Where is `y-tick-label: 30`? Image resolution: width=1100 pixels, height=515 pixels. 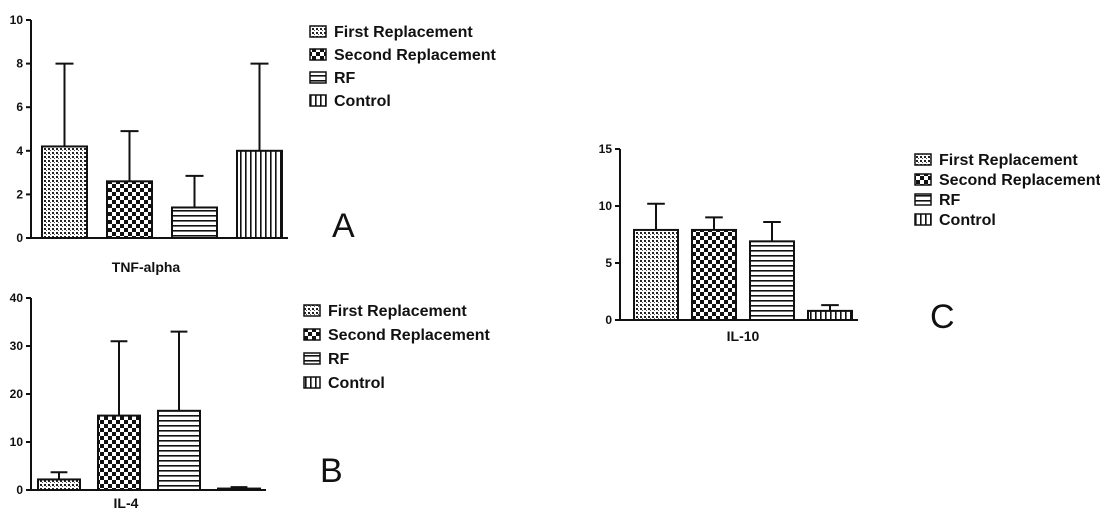
y-tick-label: 30 is located at coordinates (17, 346).